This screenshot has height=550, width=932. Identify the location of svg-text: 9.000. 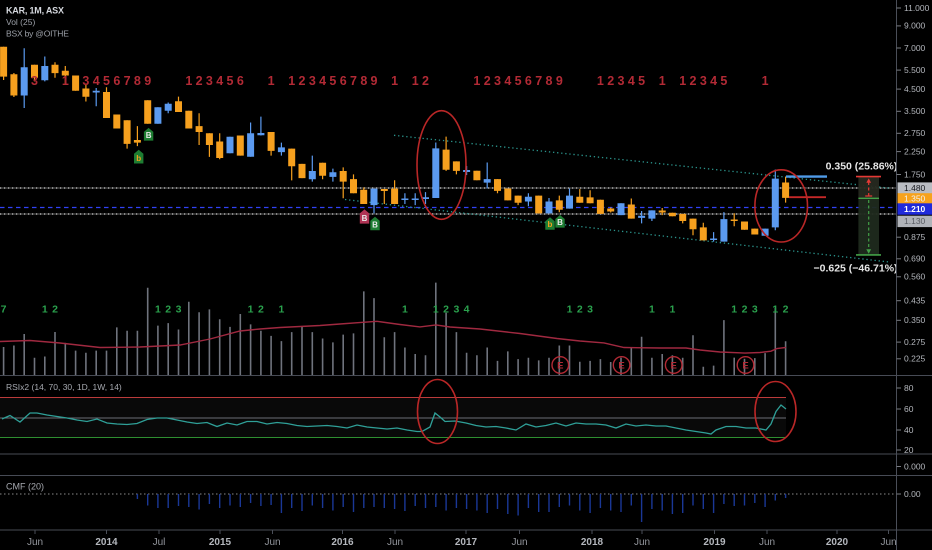
(915, 26).